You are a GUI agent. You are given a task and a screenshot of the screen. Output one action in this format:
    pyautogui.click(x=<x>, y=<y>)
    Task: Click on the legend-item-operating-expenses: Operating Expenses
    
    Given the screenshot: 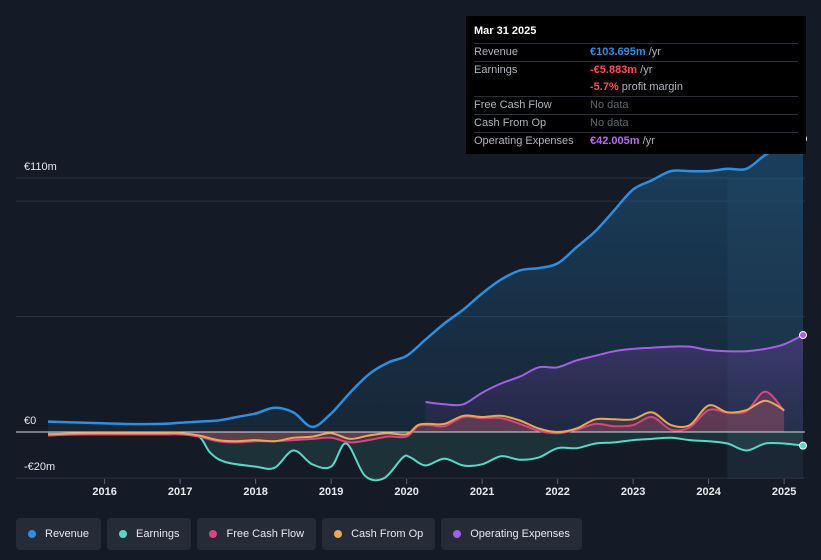 What is the action you would take?
    pyautogui.click(x=511, y=534)
    